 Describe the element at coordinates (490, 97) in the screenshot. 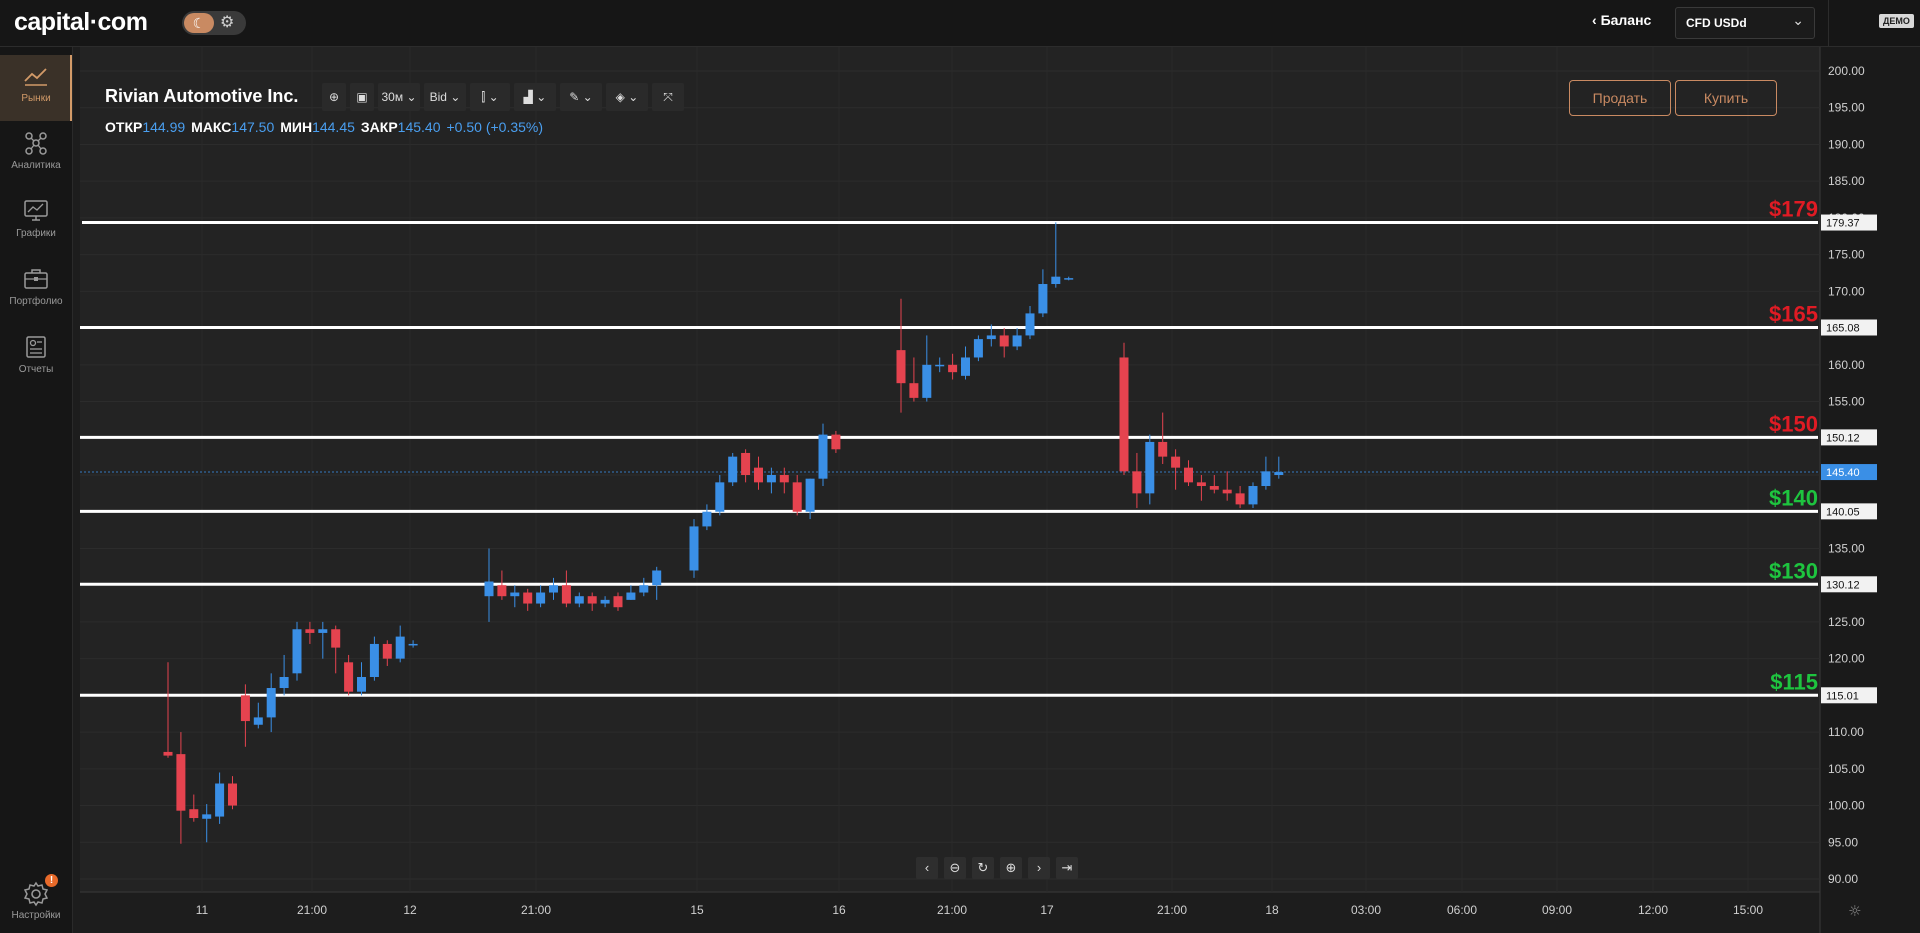

I see `chart-type-select: ⫿ ⌄` at that location.